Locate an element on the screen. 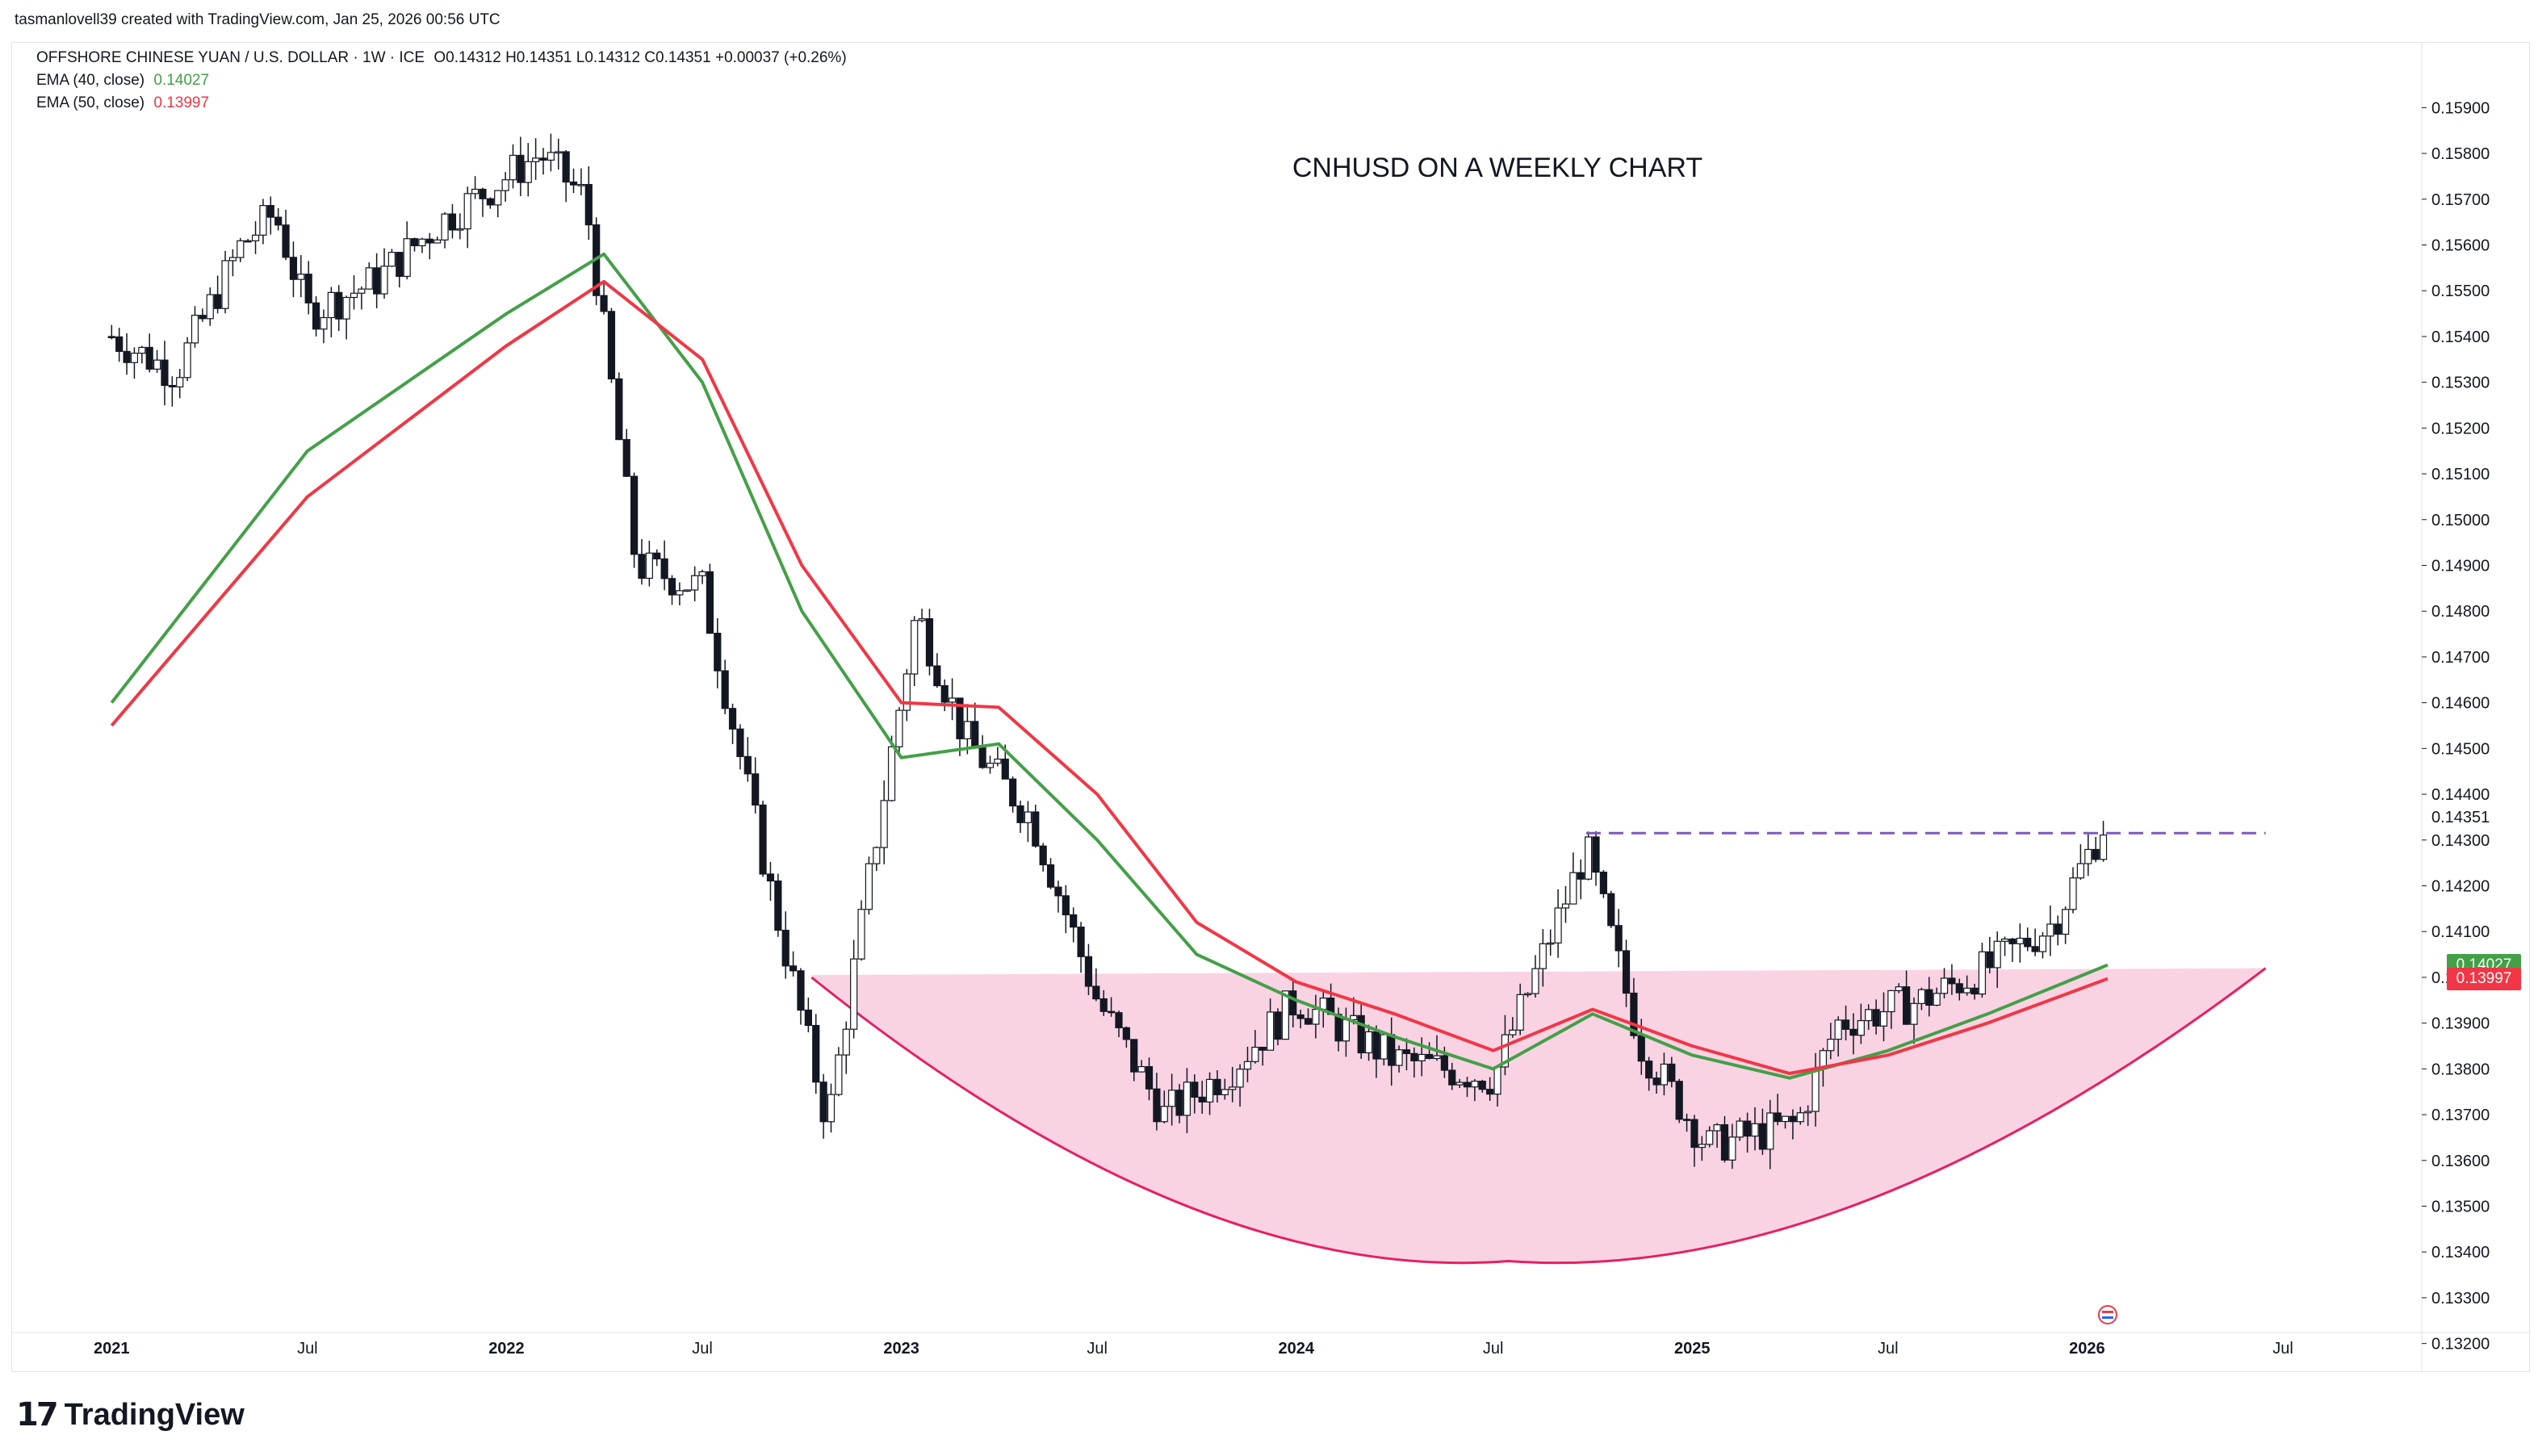 This screenshot has width=2538, height=1456. y-tick-label: 0.13200 is located at coordinates (2460, 1345).